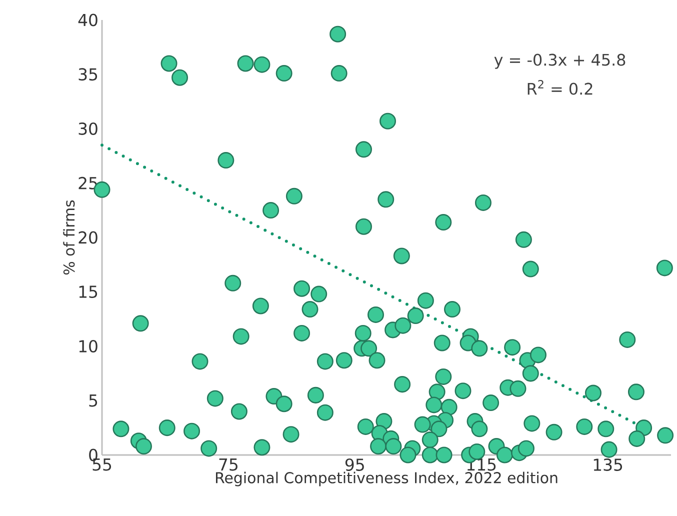  Describe the element at coordinates (88, 128) in the screenshot. I see `y-tick-label: 30` at that location.